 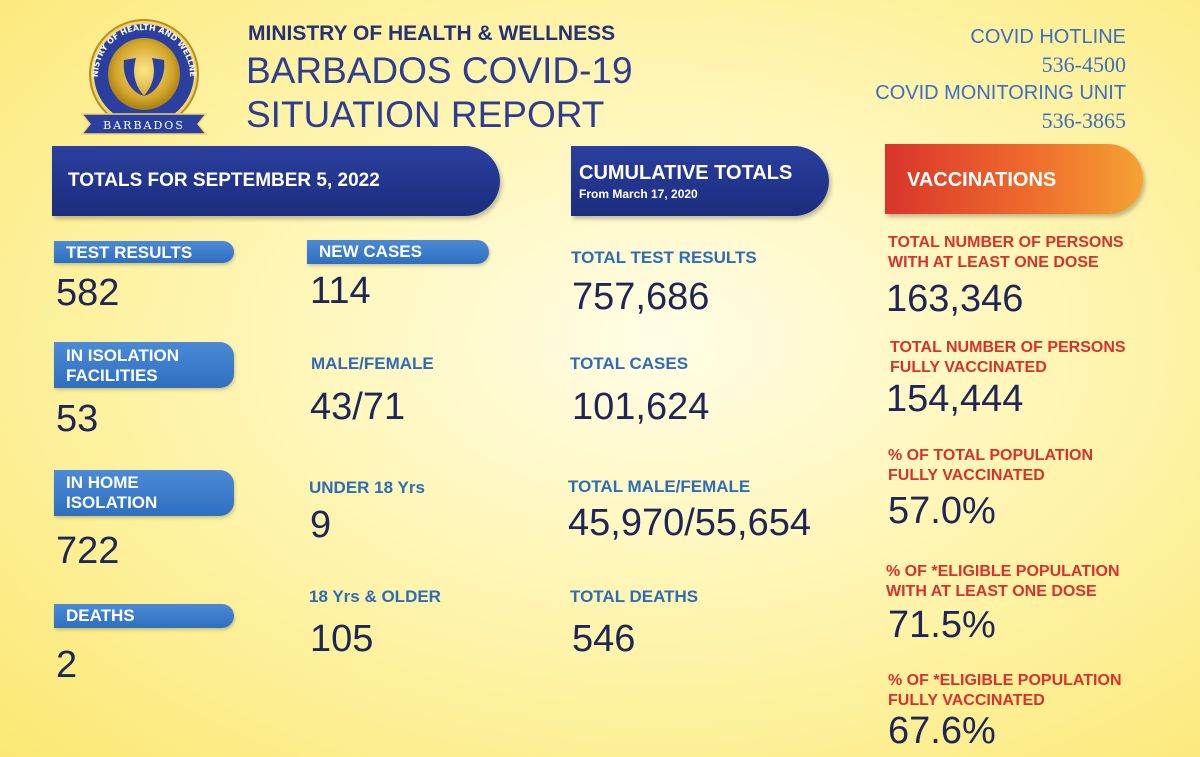 I want to click on pct-total-fully-label-line1: % OF TOTAL POPULATION, so click(x=991, y=455).